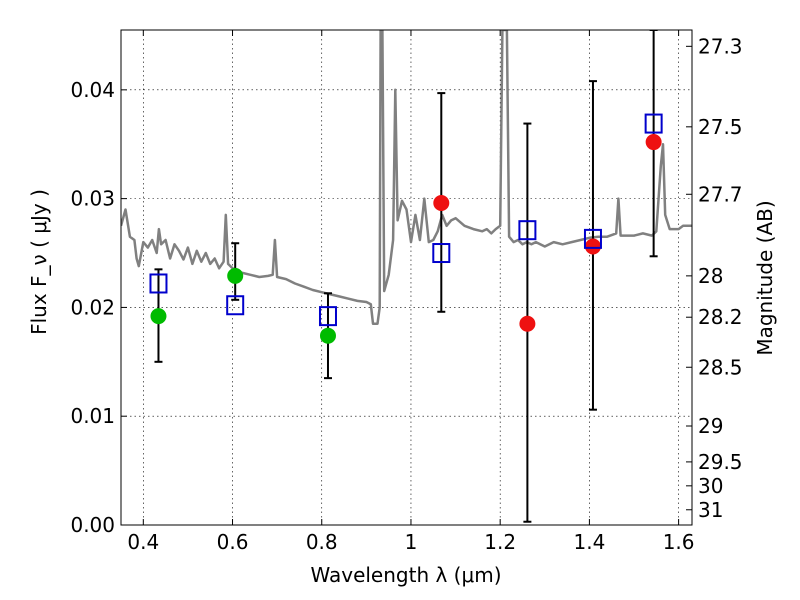  I want to click on x-axis-label: Wavelength λ (μm), so click(405, 575).